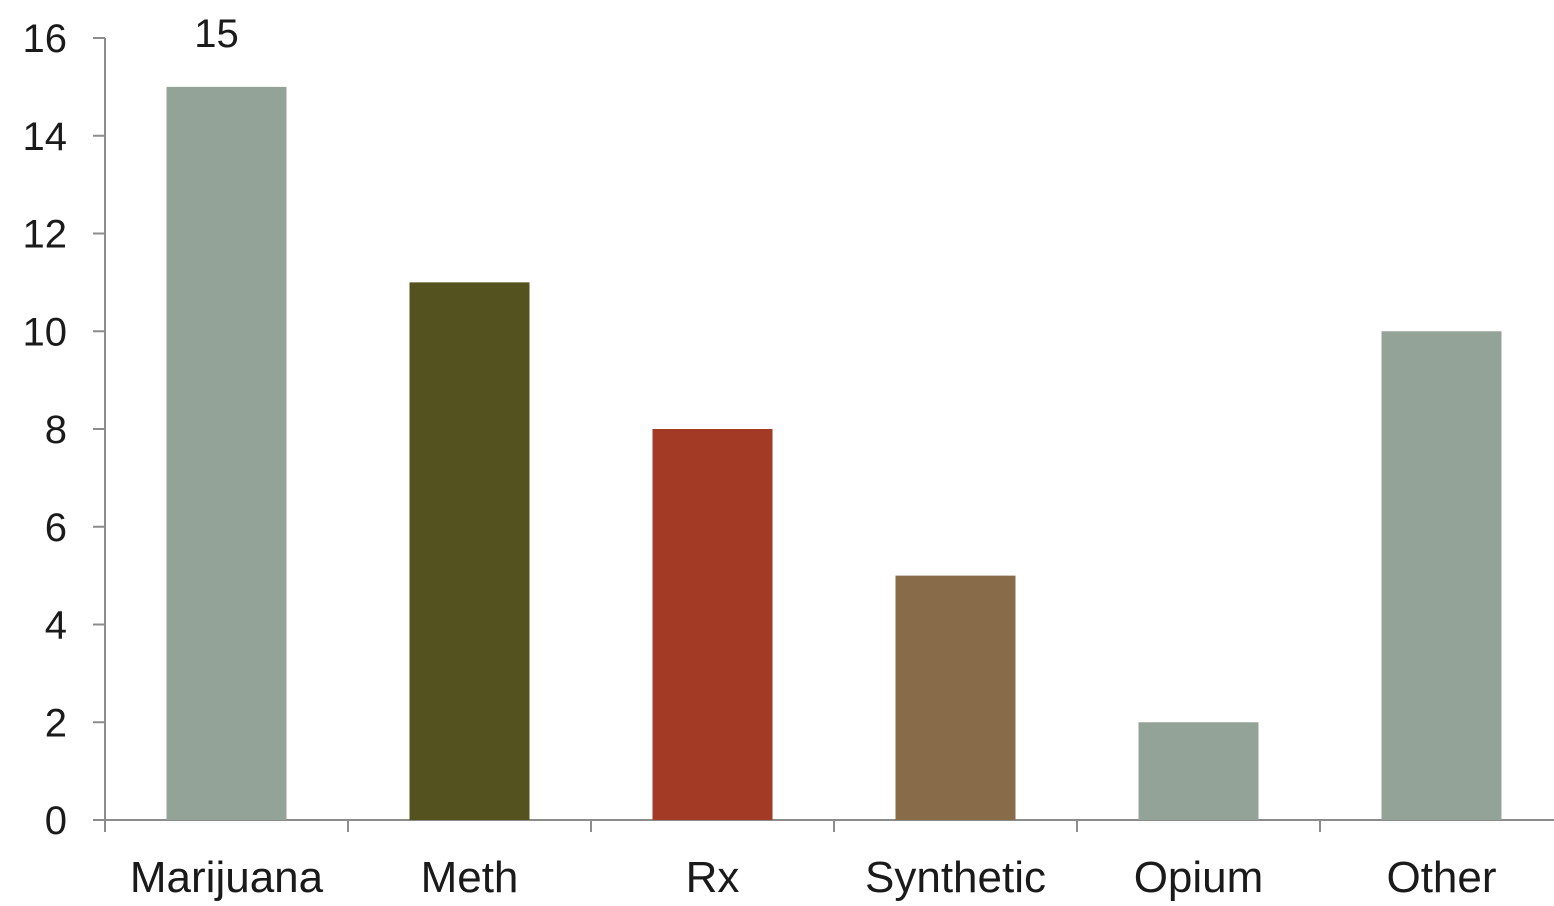  I want to click on bar-rx, so click(712, 624).